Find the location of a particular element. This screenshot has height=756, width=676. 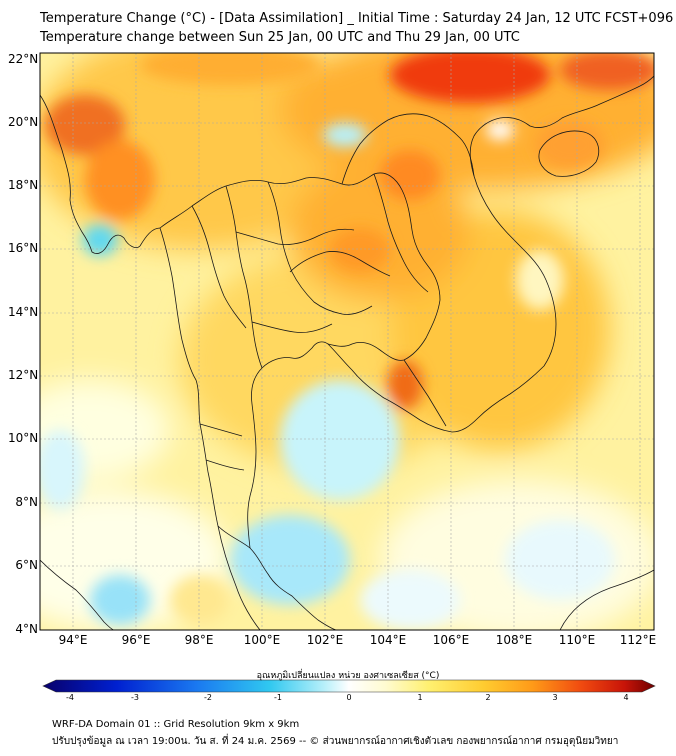

lon-label-106e: 106°E is located at coordinates (451, 640).